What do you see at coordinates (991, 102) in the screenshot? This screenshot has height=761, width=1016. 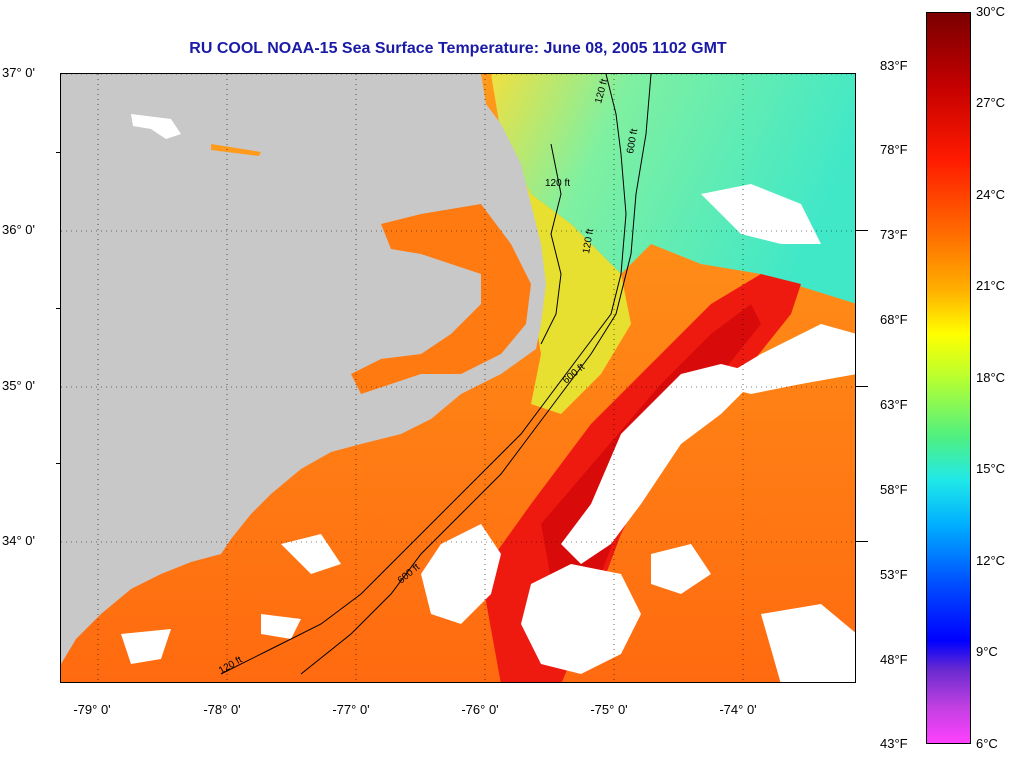 I see `colorbar-label-c: 27°C` at bounding box center [991, 102].